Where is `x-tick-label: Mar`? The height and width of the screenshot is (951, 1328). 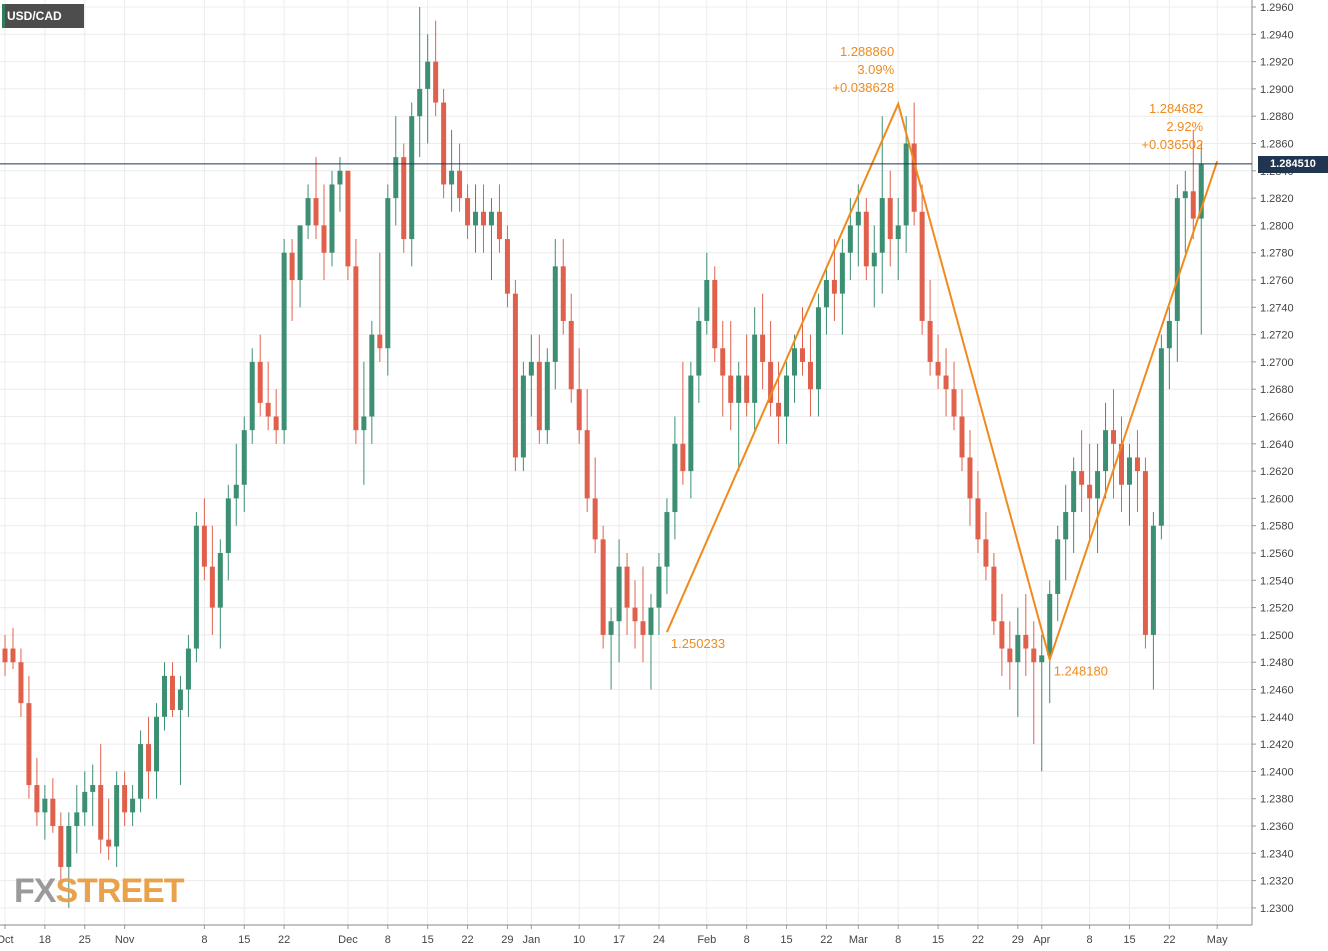 x-tick-label: Mar is located at coordinates (858, 940).